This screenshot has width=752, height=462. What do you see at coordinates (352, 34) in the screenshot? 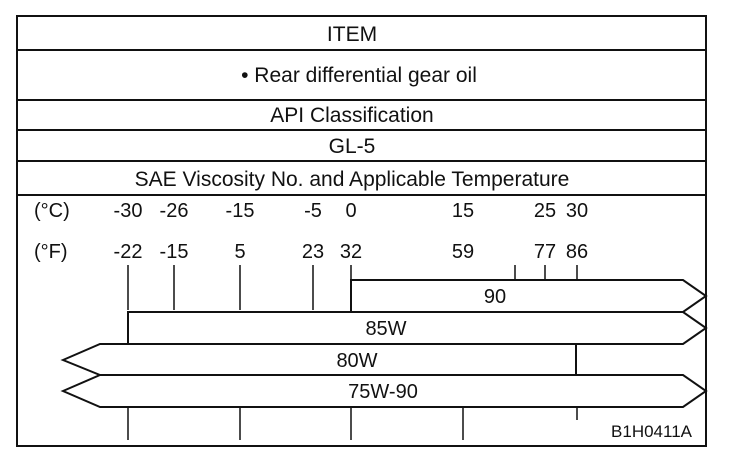
I see `item-header: ITEM` at bounding box center [352, 34].